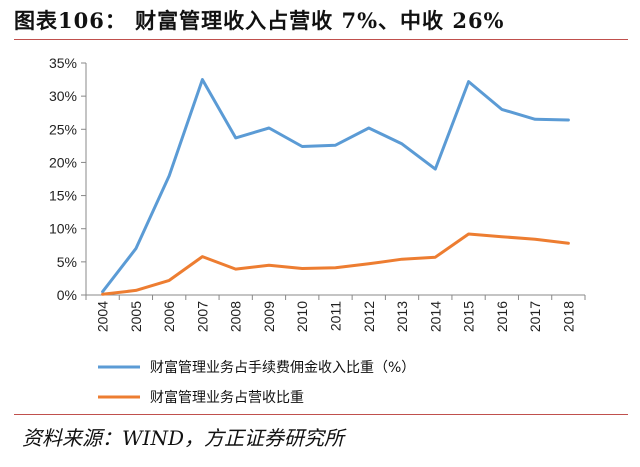 The width and height of the screenshot is (640, 467). What do you see at coordinates (136, 316) in the screenshot?
I see `x-tick-label: 2005` at bounding box center [136, 316].